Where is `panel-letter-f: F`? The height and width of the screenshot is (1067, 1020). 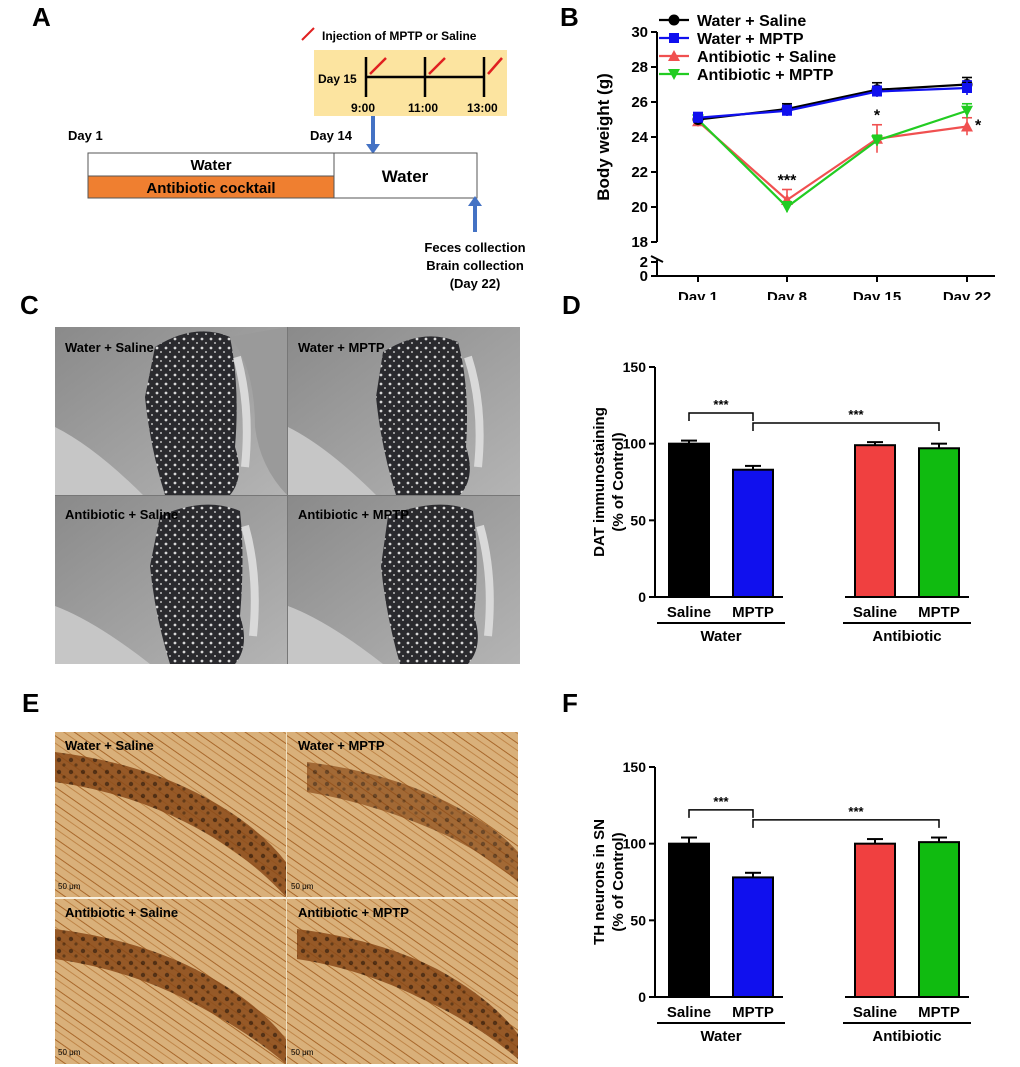
panel-letter-f: F is located at coordinates (570, 703).